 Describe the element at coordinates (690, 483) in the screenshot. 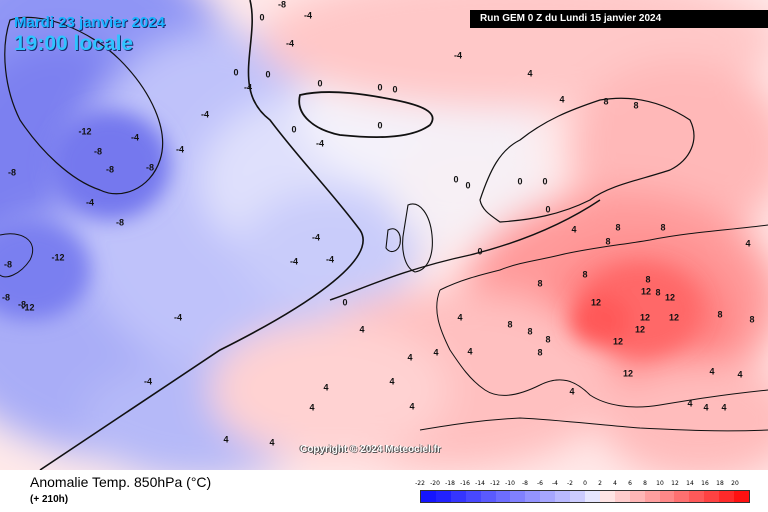

I see `legend-tick-label: 14` at that location.